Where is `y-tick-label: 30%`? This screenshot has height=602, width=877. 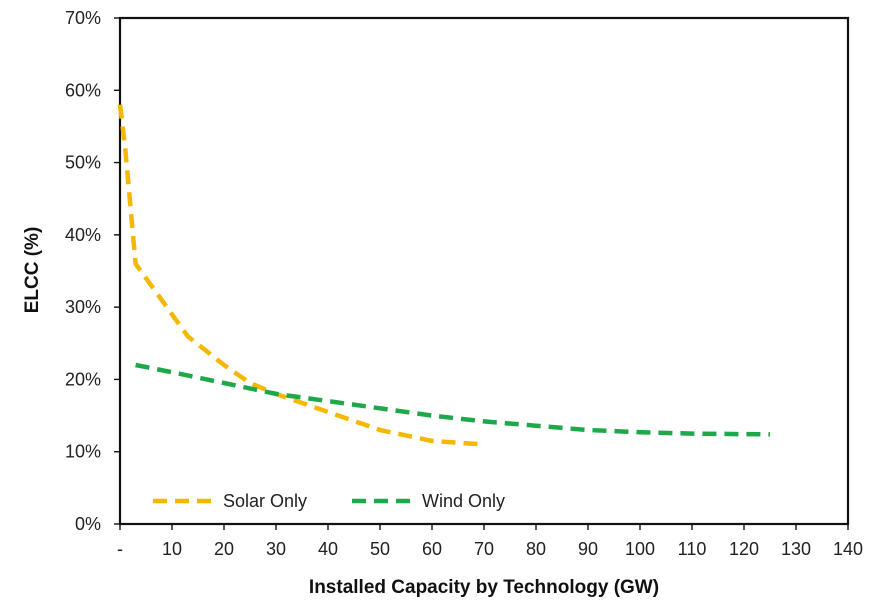 y-tick-label: 30% is located at coordinates (83, 307).